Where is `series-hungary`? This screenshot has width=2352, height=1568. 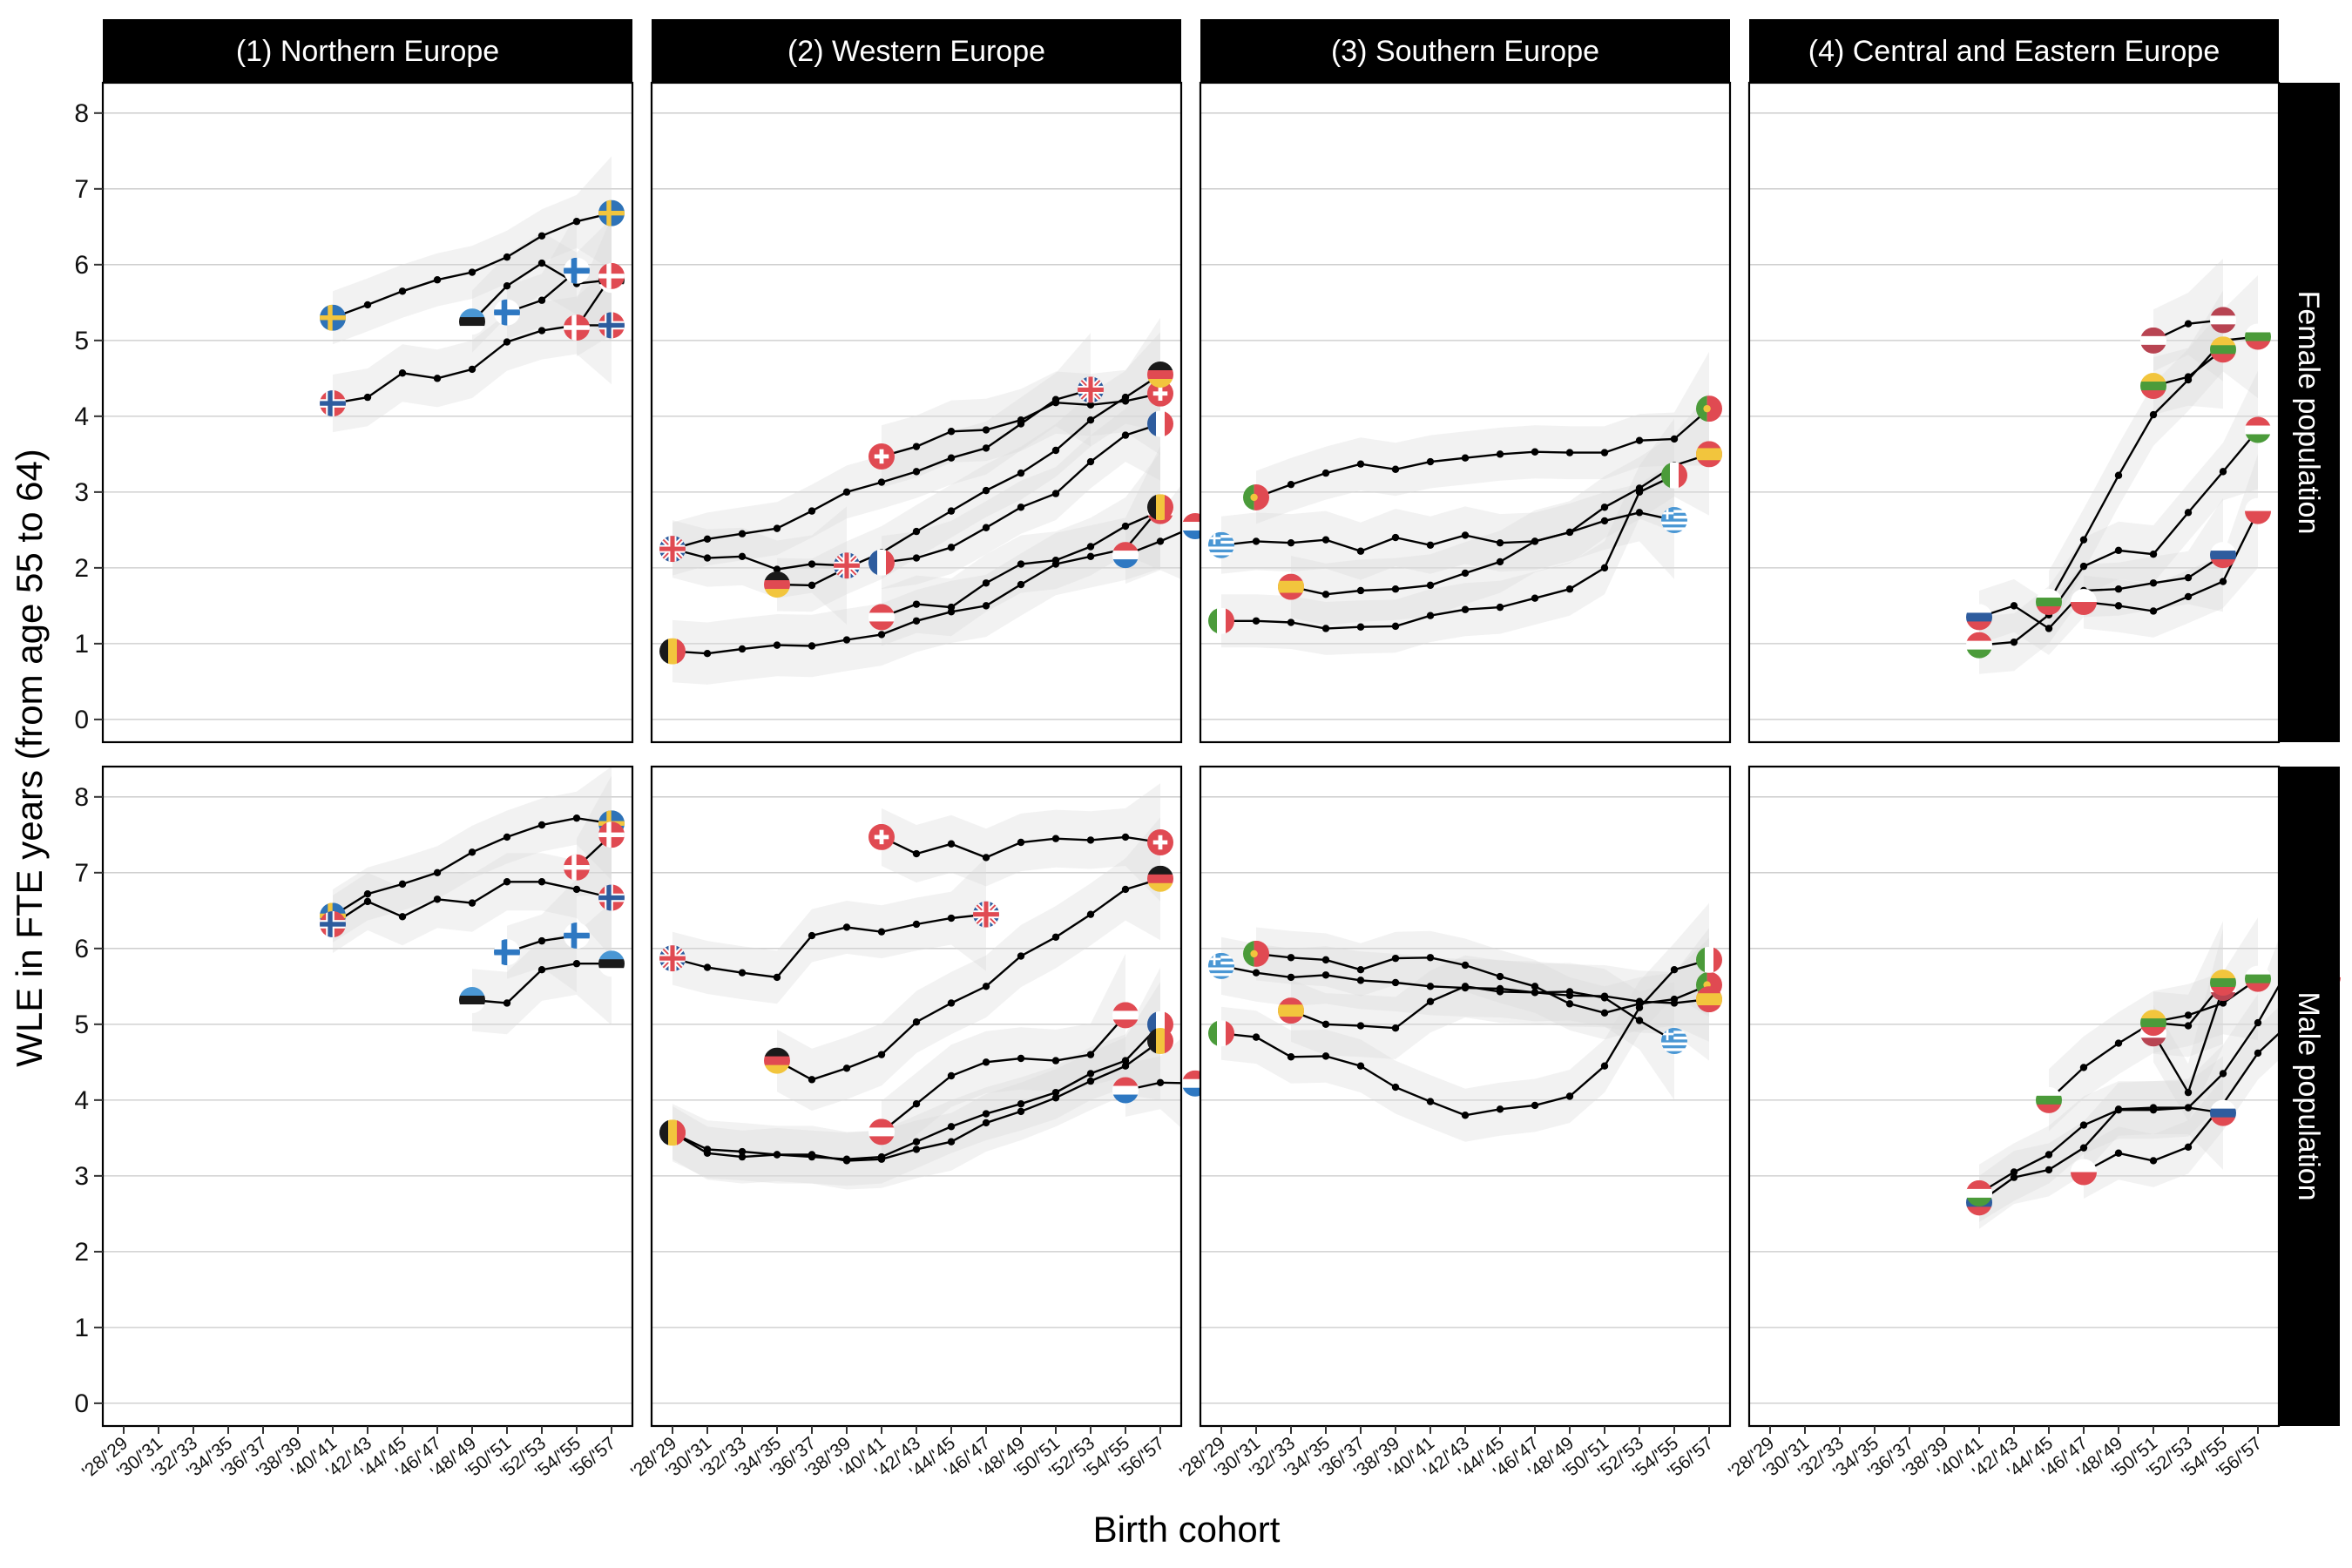
series-hungary is located at coordinates (2118, 537).